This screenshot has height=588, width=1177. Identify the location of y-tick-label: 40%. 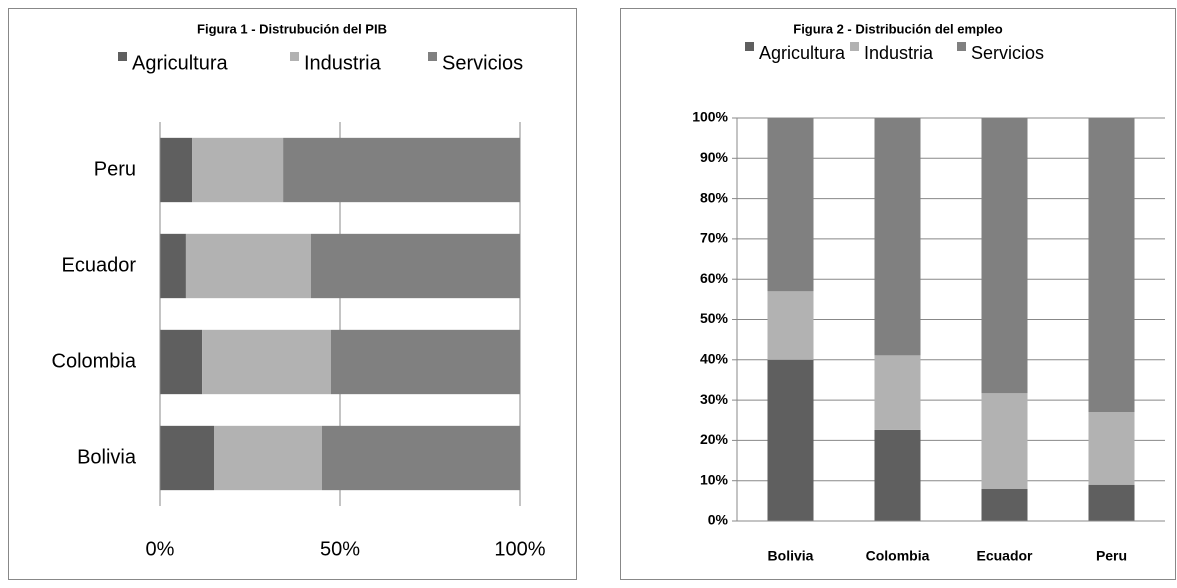
(714, 359).